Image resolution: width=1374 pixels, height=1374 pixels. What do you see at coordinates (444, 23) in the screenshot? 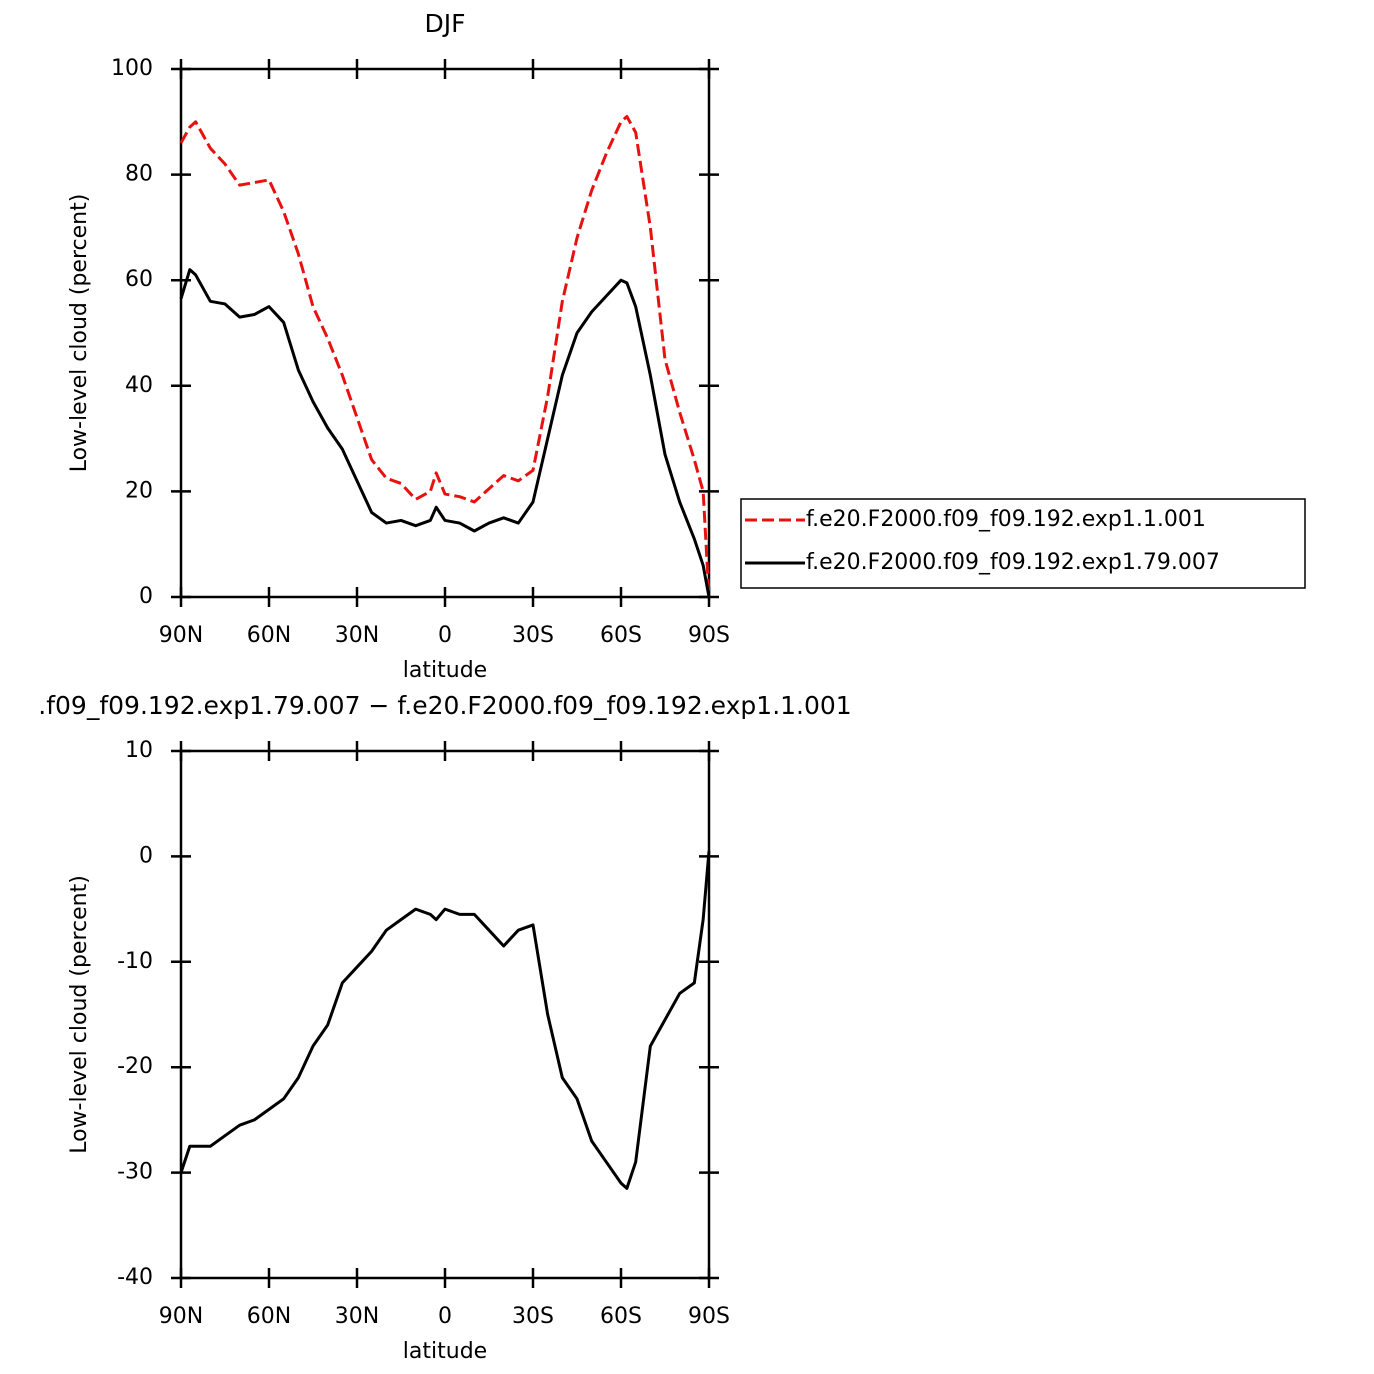
I see `chart-title: DJF` at bounding box center [444, 23].